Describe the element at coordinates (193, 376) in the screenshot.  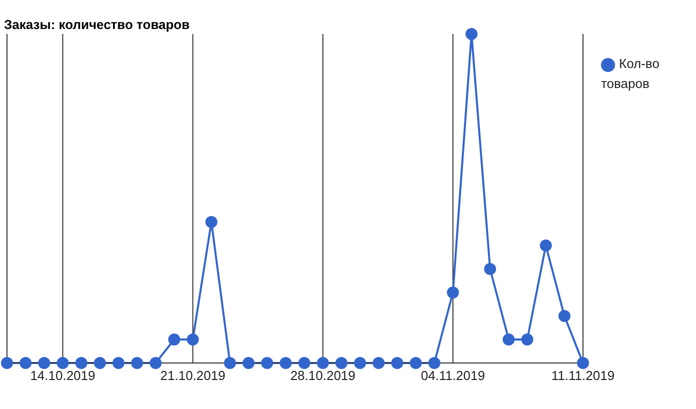
I see `x-tick-label: 21.10.2019` at that location.